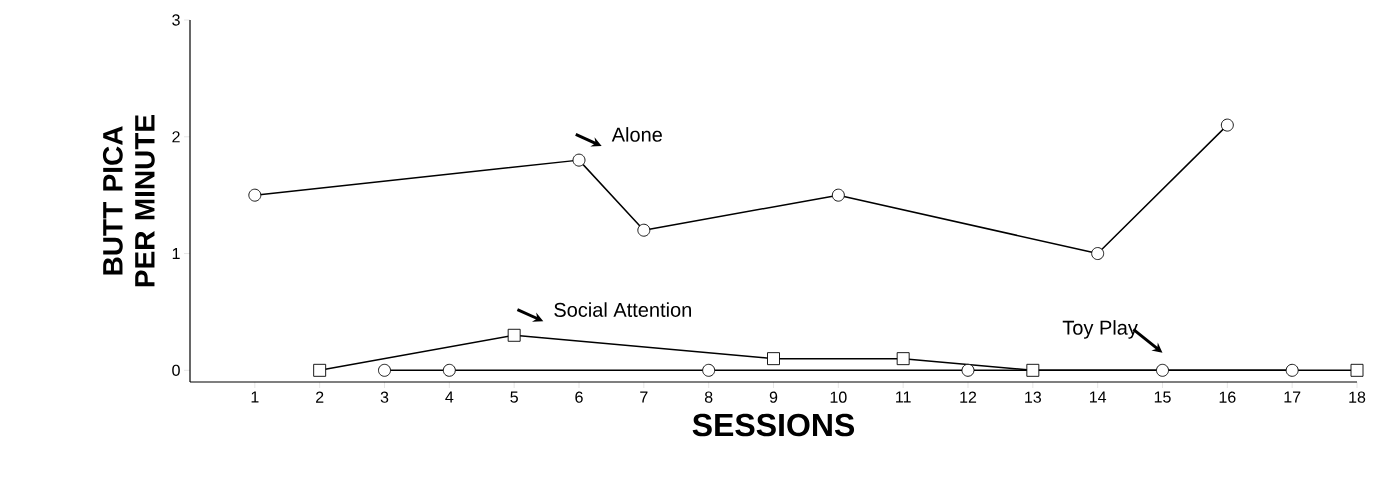 The image size is (1373, 491). What do you see at coordinates (838, 397) in the screenshot?
I see `x-tick-label: 10` at bounding box center [838, 397].